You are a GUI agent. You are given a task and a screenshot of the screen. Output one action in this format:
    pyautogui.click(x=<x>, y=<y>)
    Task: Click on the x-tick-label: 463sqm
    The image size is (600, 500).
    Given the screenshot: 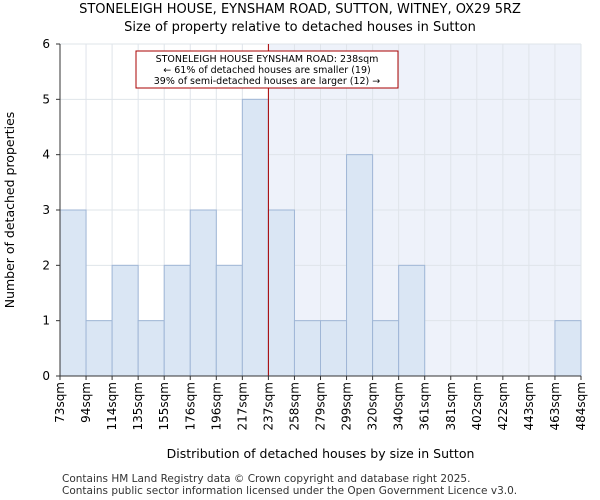 What is the action you would take?
    pyautogui.click(x=555, y=406)
    